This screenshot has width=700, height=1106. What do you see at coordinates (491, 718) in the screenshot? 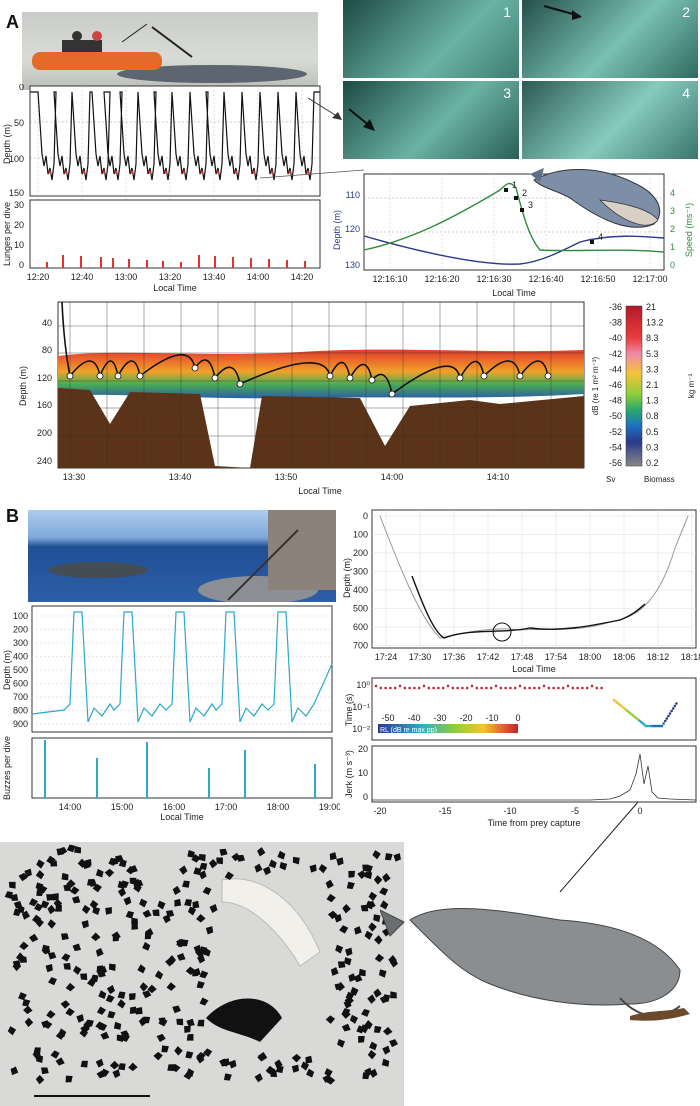
I see `rl-tick: -10` at bounding box center [491, 718].